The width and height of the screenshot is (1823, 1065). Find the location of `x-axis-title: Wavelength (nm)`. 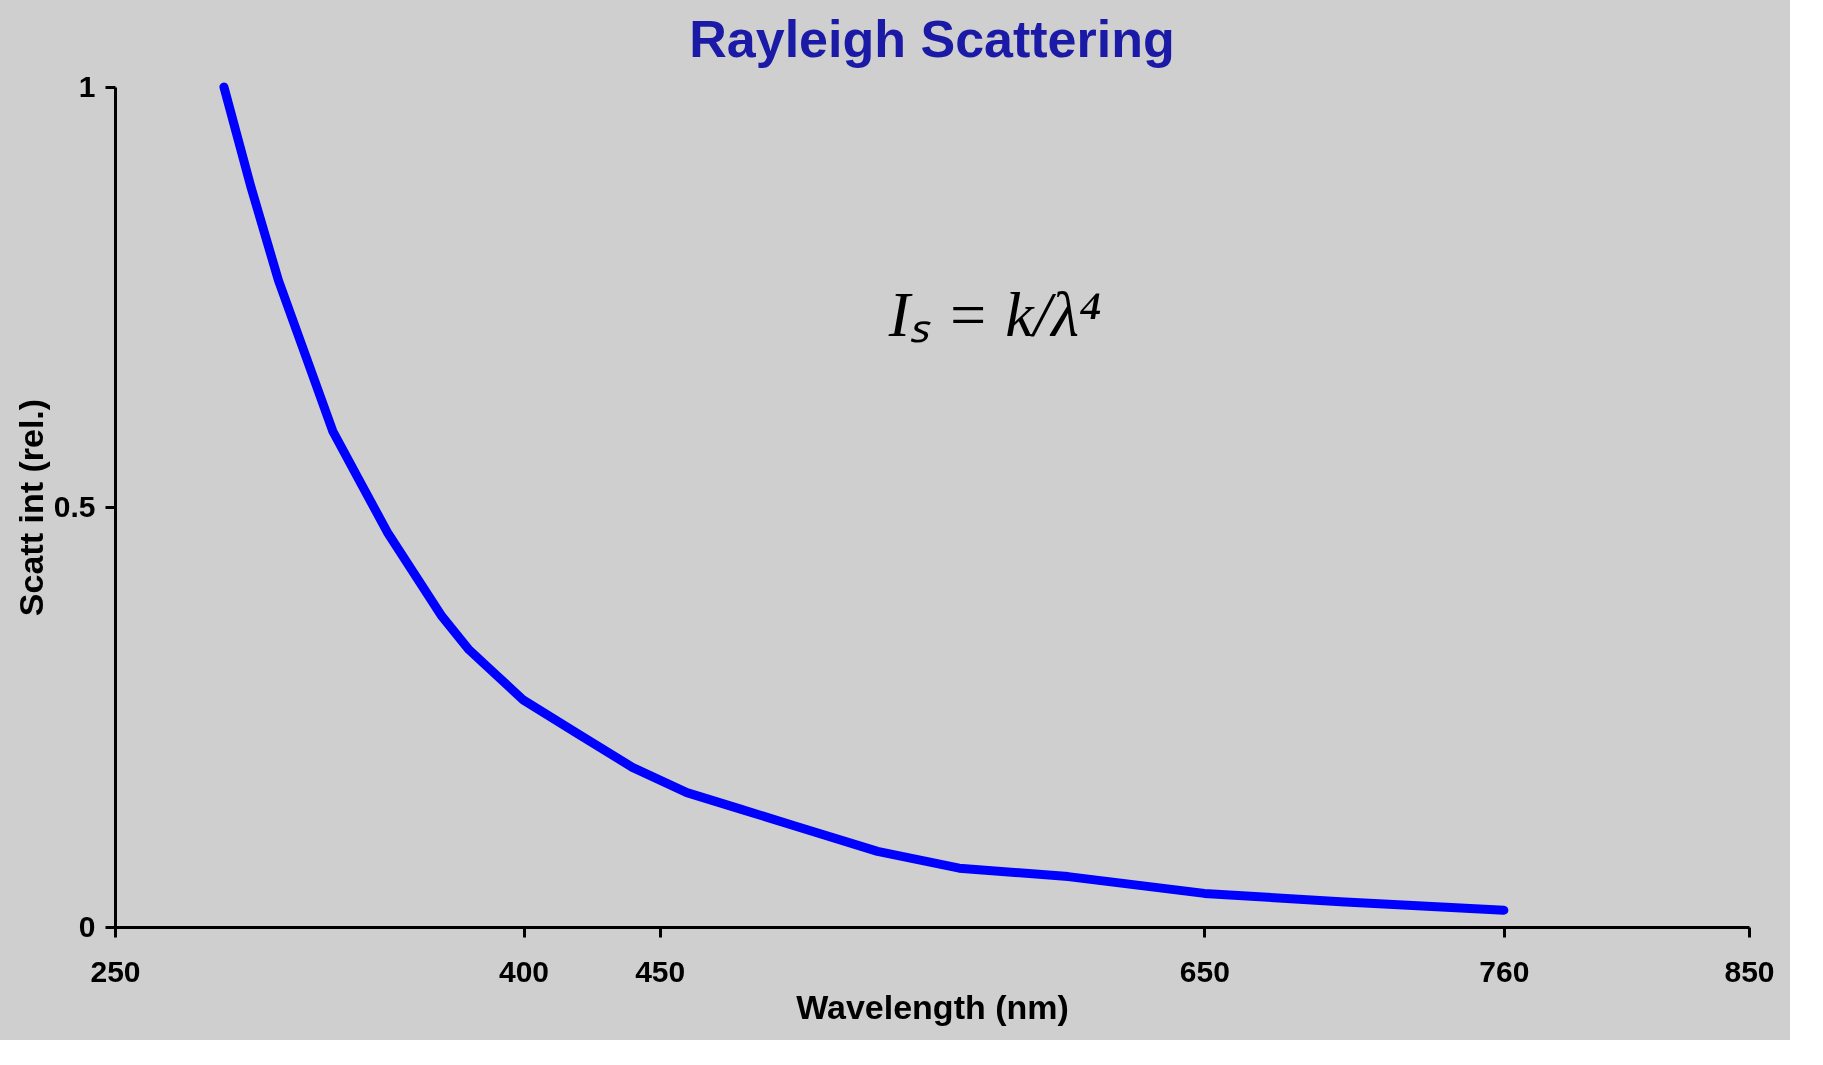

x-axis-title: Wavelength (nm) is located at coordinates (932, 1006).